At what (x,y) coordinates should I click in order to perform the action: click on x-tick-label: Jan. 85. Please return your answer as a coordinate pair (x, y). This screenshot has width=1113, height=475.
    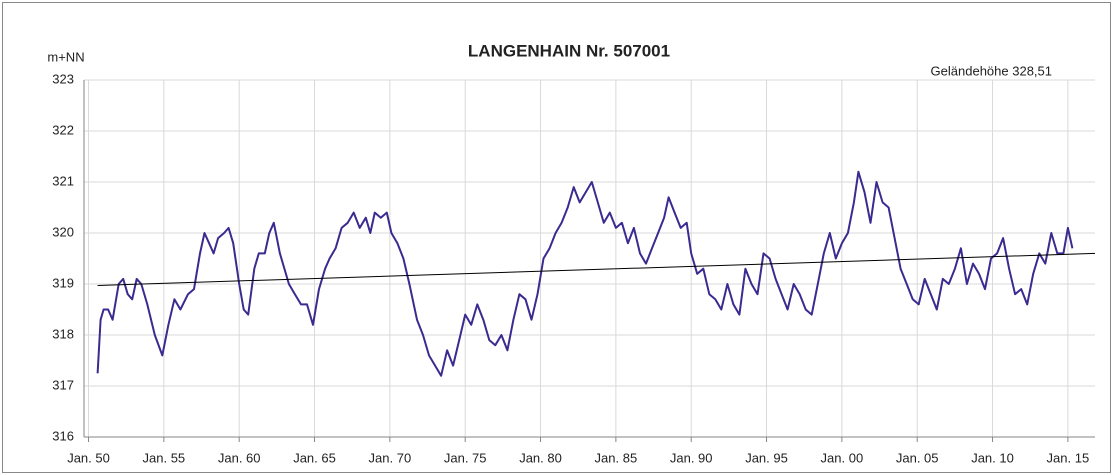
    Looking at the image, I should click on (616, 457).